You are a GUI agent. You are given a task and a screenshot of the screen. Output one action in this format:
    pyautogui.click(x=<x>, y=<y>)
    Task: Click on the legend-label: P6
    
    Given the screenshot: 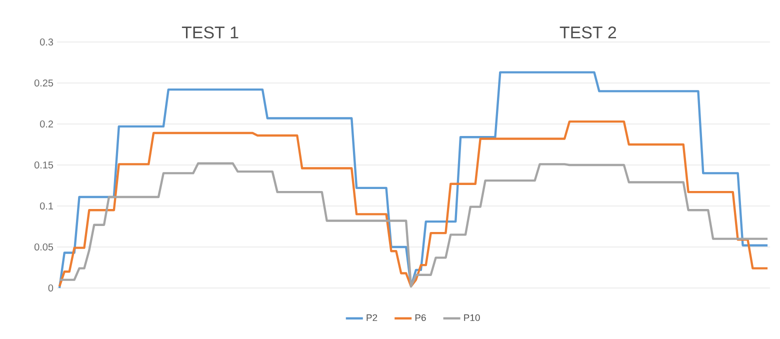 What is the action you would take?
    pyautogui.click(x=420, y=318)
    